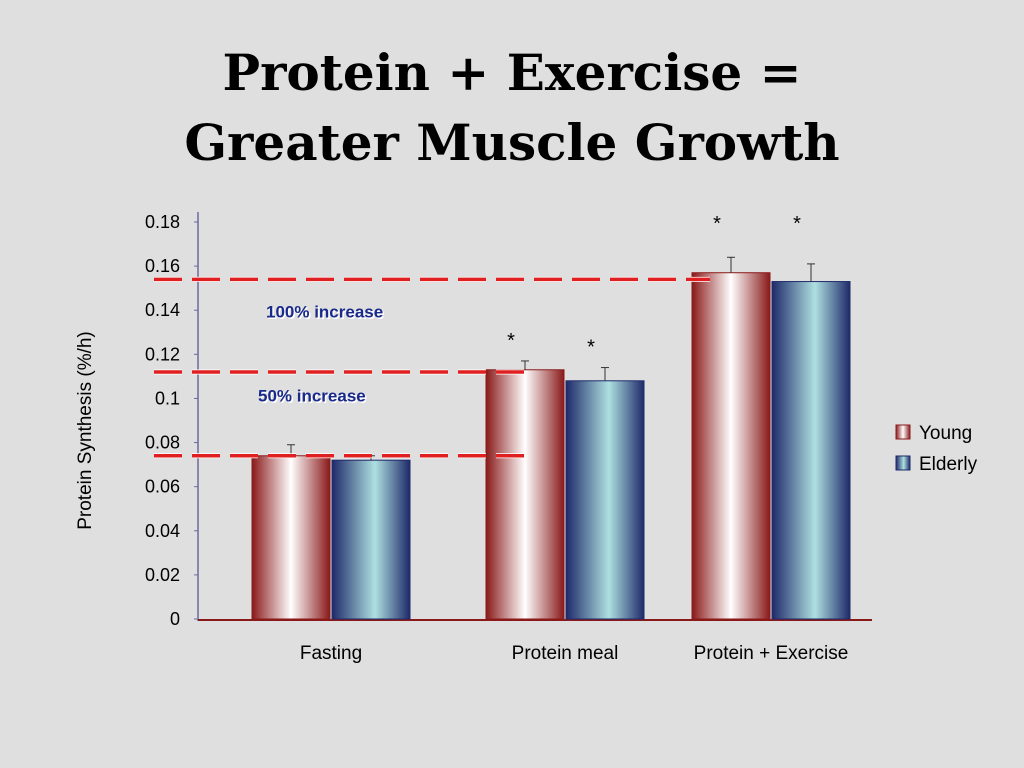 Image resolution: width=1024 pixels, height=768 pixels. I want to click on y-tick-label: 0, so click(175, 619).